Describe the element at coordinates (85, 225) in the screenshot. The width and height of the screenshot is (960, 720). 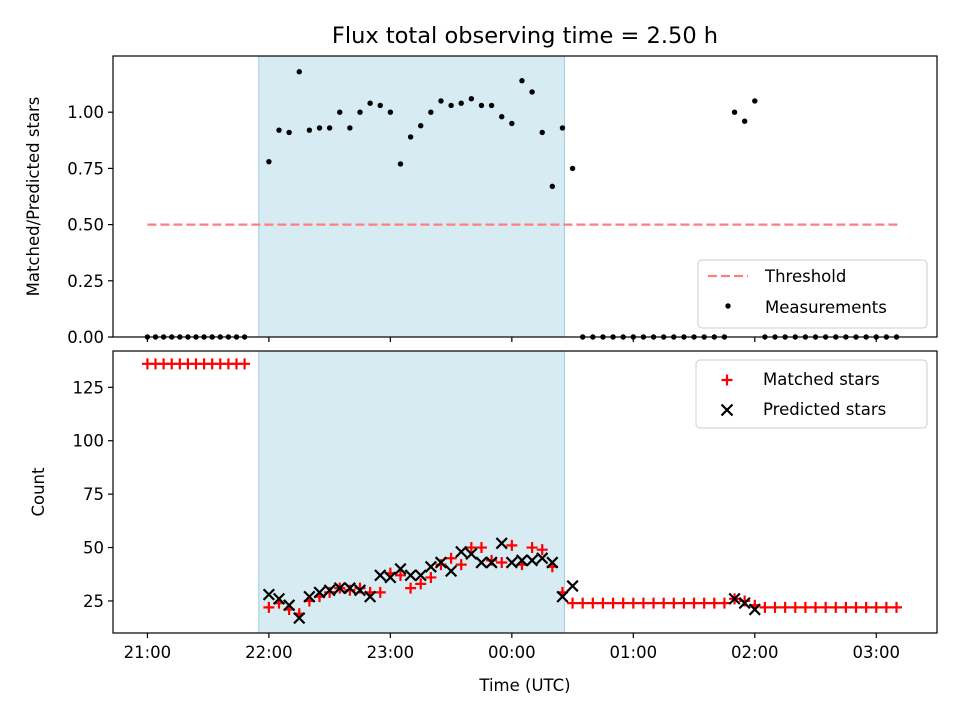
I see `y-tick-label: 0.50` at that location.